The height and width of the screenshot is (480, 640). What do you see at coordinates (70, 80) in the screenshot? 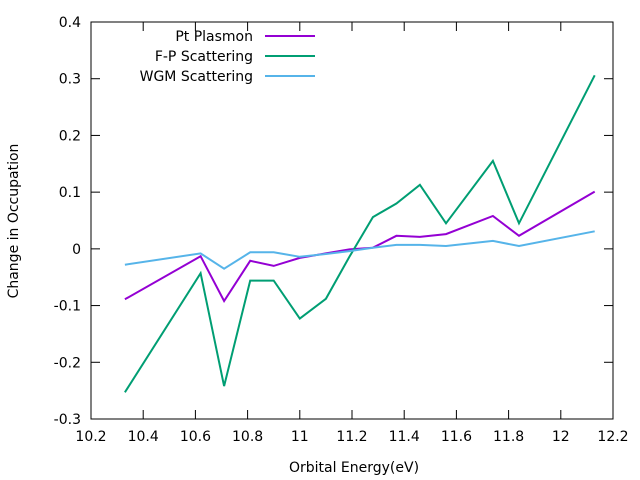
I see `y-tick-label: 0.3` at bounding box center [70, 80].